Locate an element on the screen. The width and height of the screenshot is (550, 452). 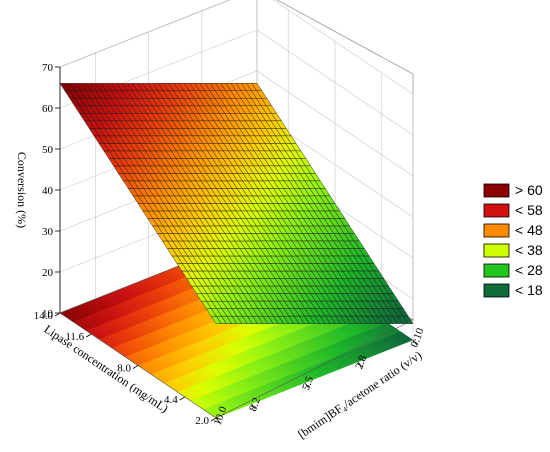
z-tick-label: 10 is located at coordinates (48, 314).